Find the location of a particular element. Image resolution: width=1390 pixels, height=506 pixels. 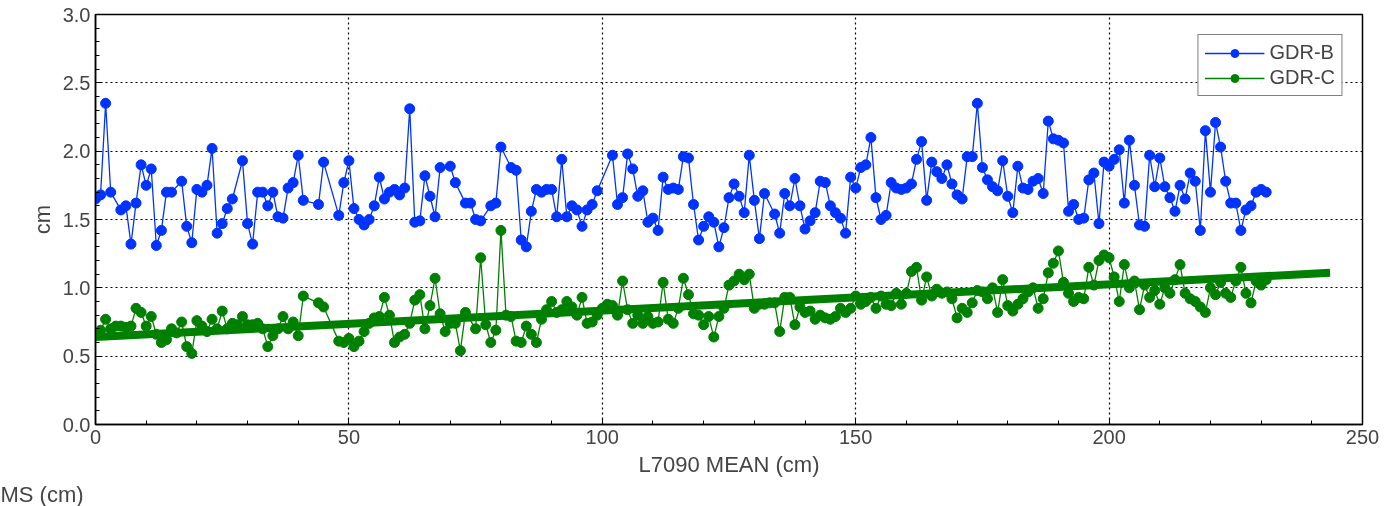

y-tick-label: 0.5 is located at coordinates (76, 356).